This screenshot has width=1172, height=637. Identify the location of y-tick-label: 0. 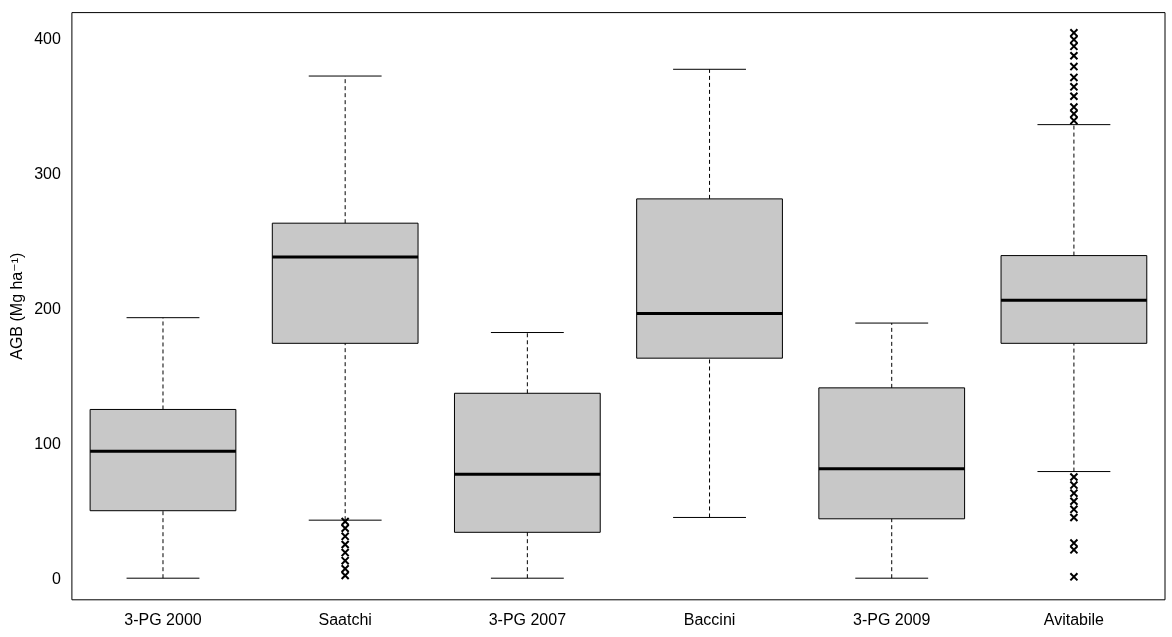
(56, 578).